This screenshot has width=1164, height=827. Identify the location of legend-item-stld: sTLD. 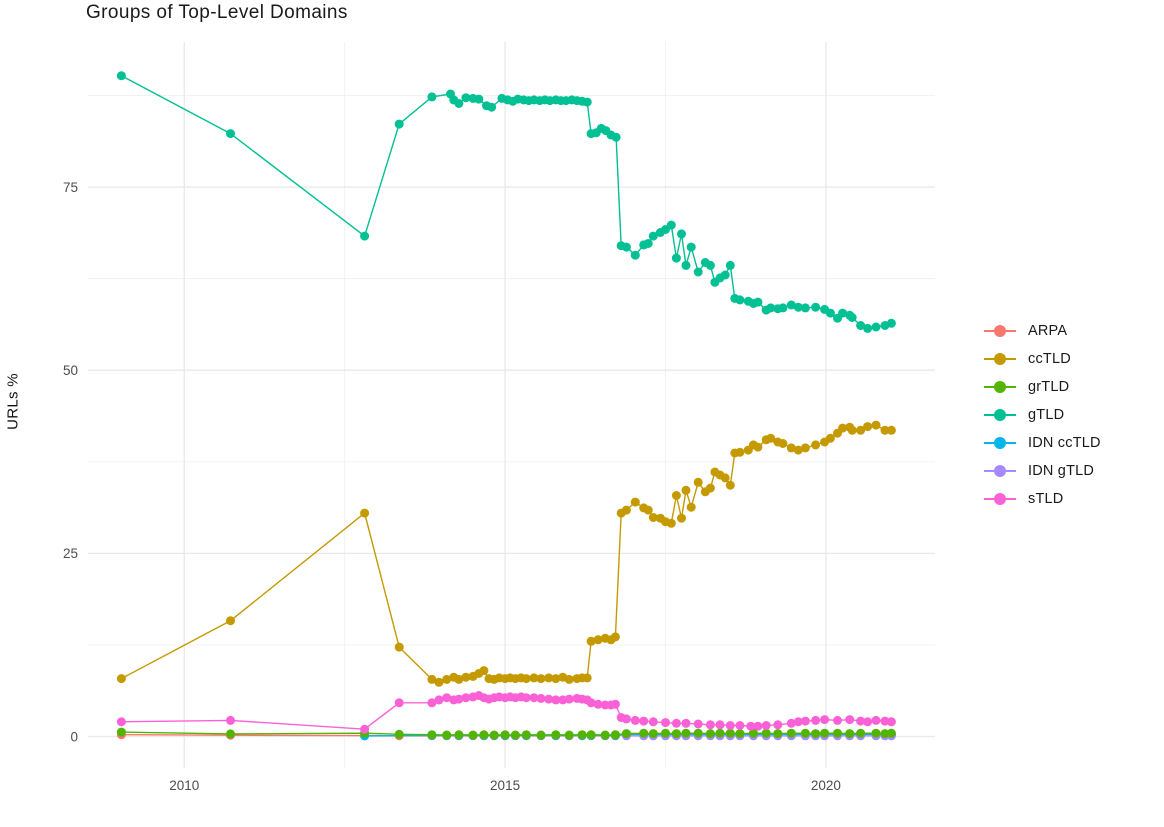
(1042, 499).